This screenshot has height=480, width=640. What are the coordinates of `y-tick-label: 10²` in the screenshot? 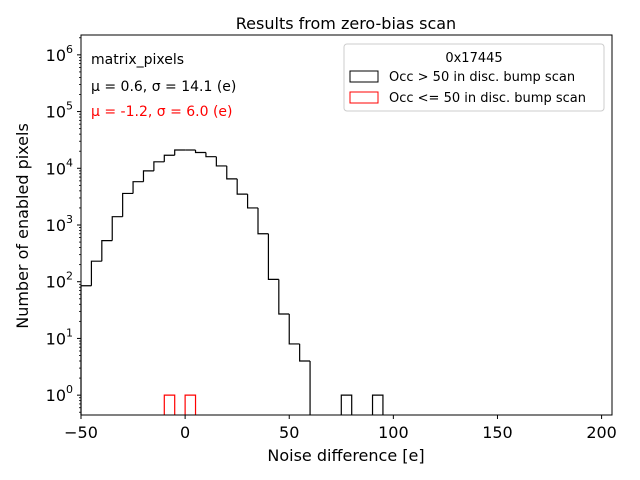 It's located at (59, 281).